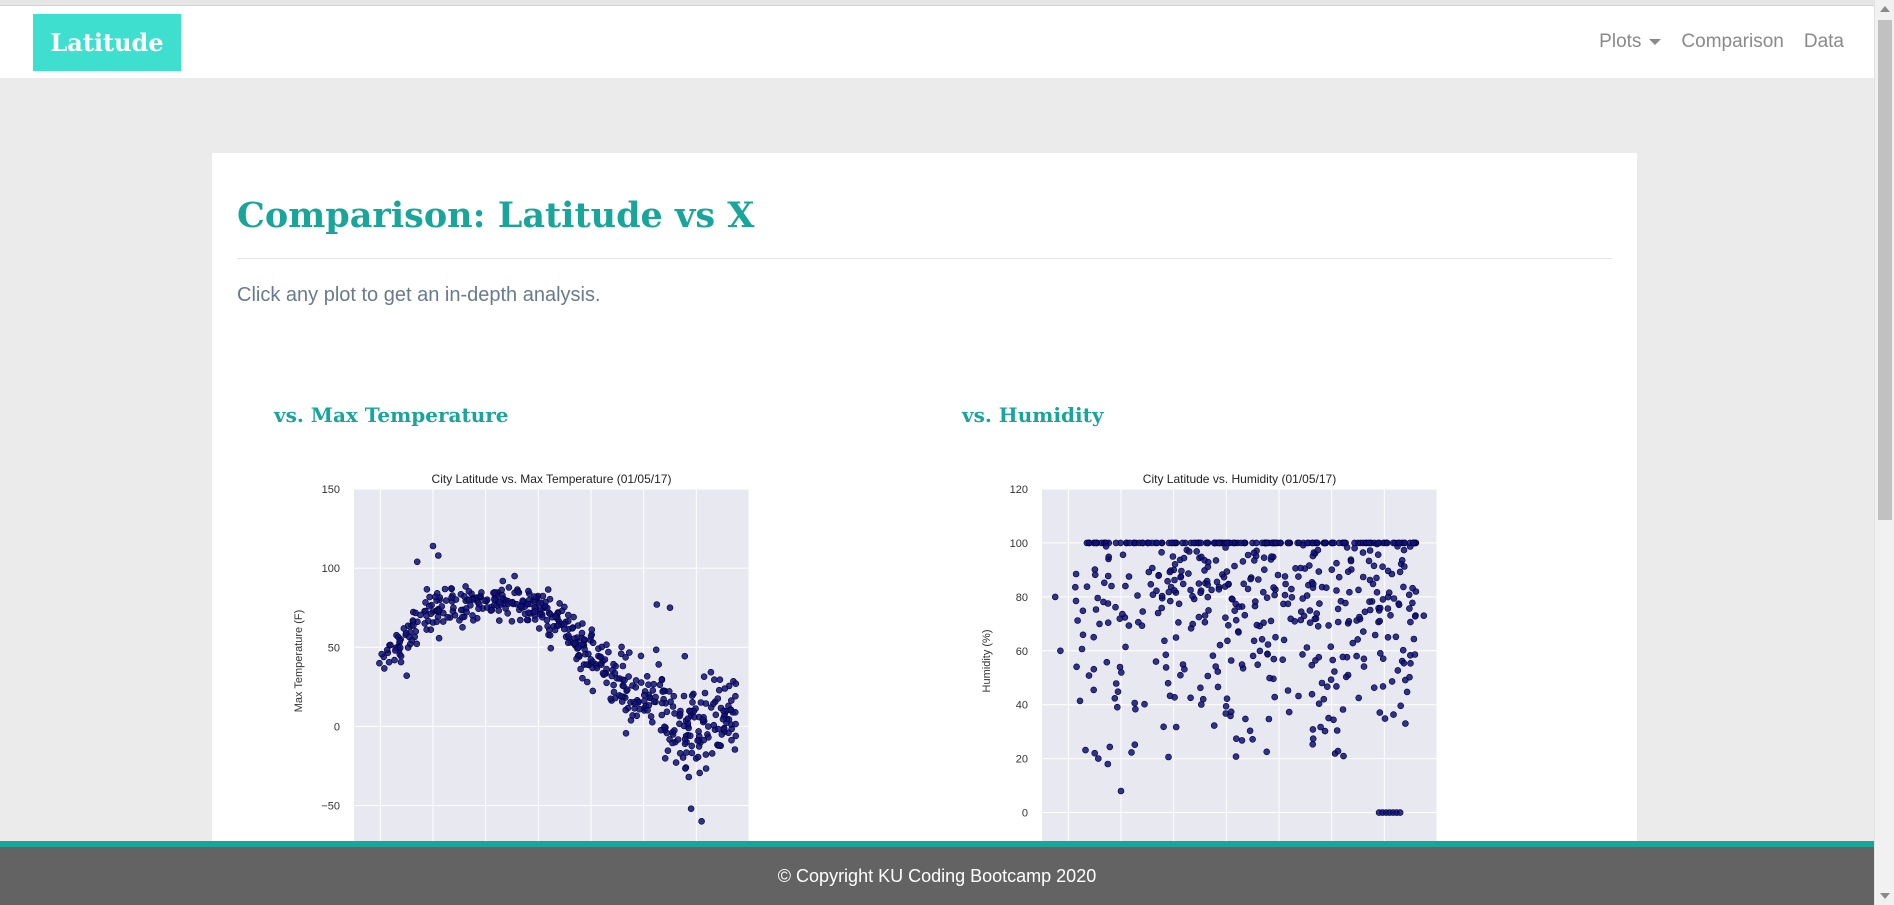  I want to click on y-tick-label: 0, so click(337, 727).